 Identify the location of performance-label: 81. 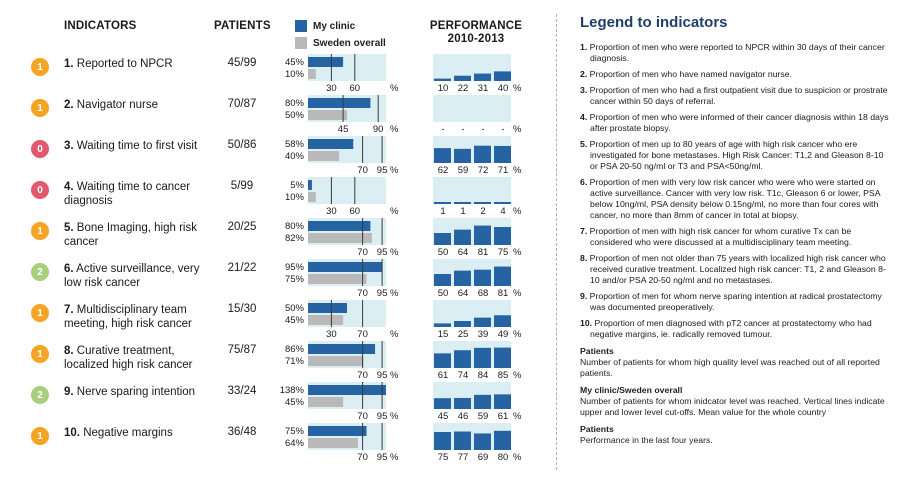
(483, 252).